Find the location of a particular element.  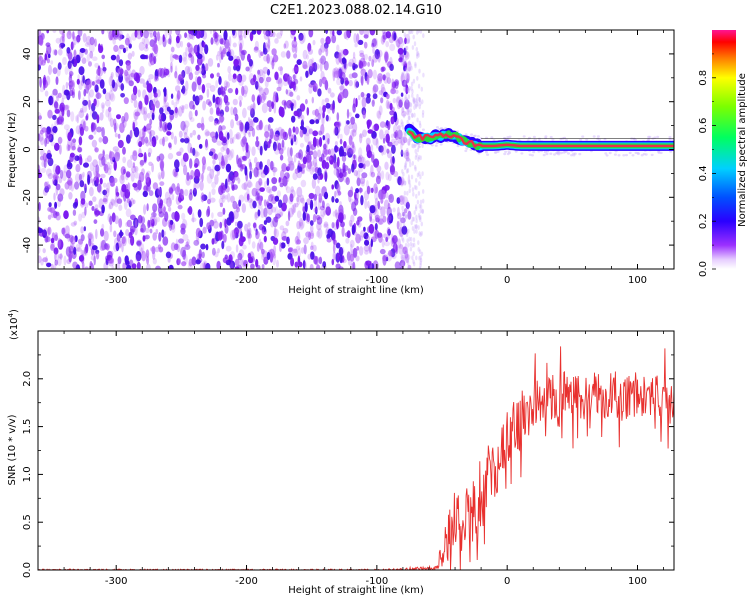

snr-multiplier-base: (x10 is located at coordinates (14, 328).